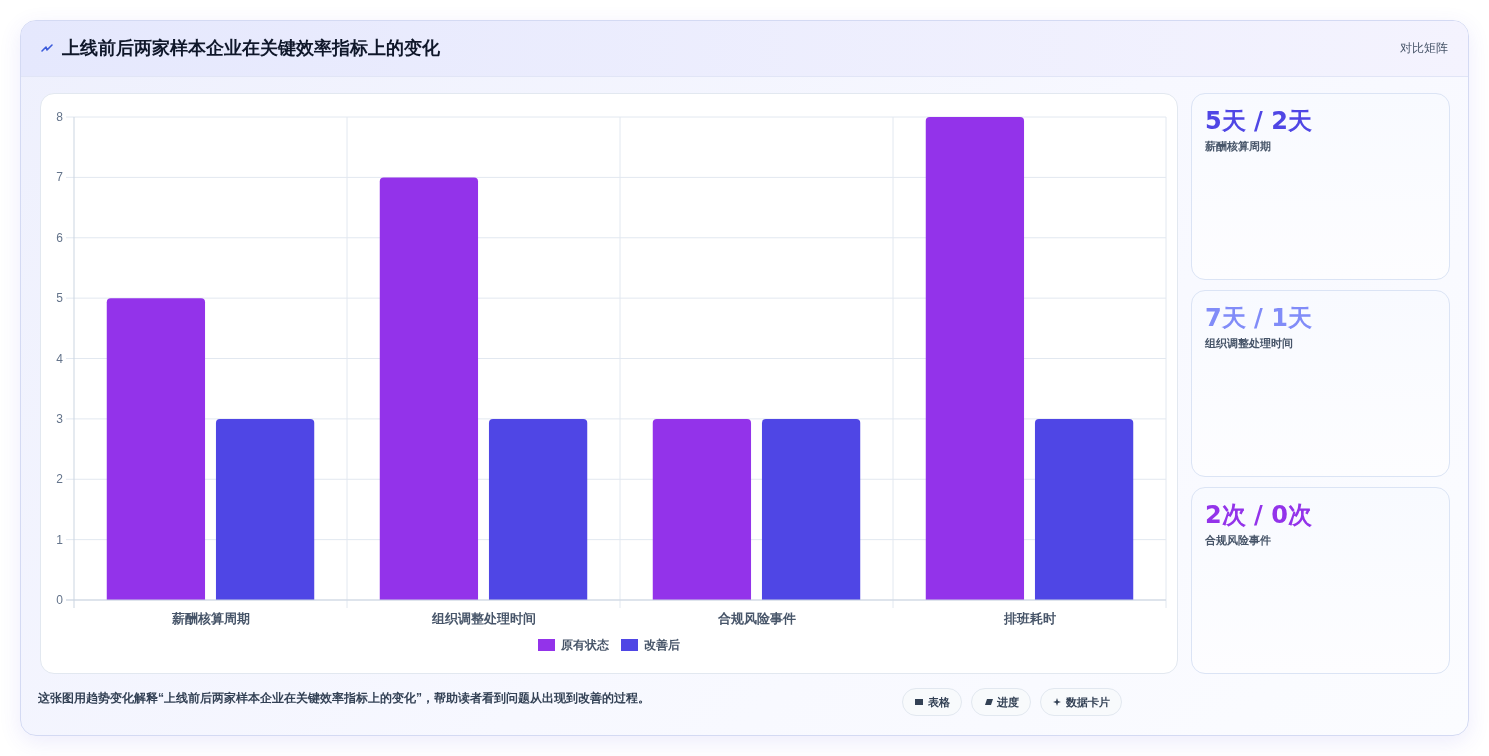 The width and height of the screenshot is (1489, 756). What do you see at coordinates (1424, 48) in the screenshot?
I see `text: 对比矩阵` at bounding box center [1424, 48].